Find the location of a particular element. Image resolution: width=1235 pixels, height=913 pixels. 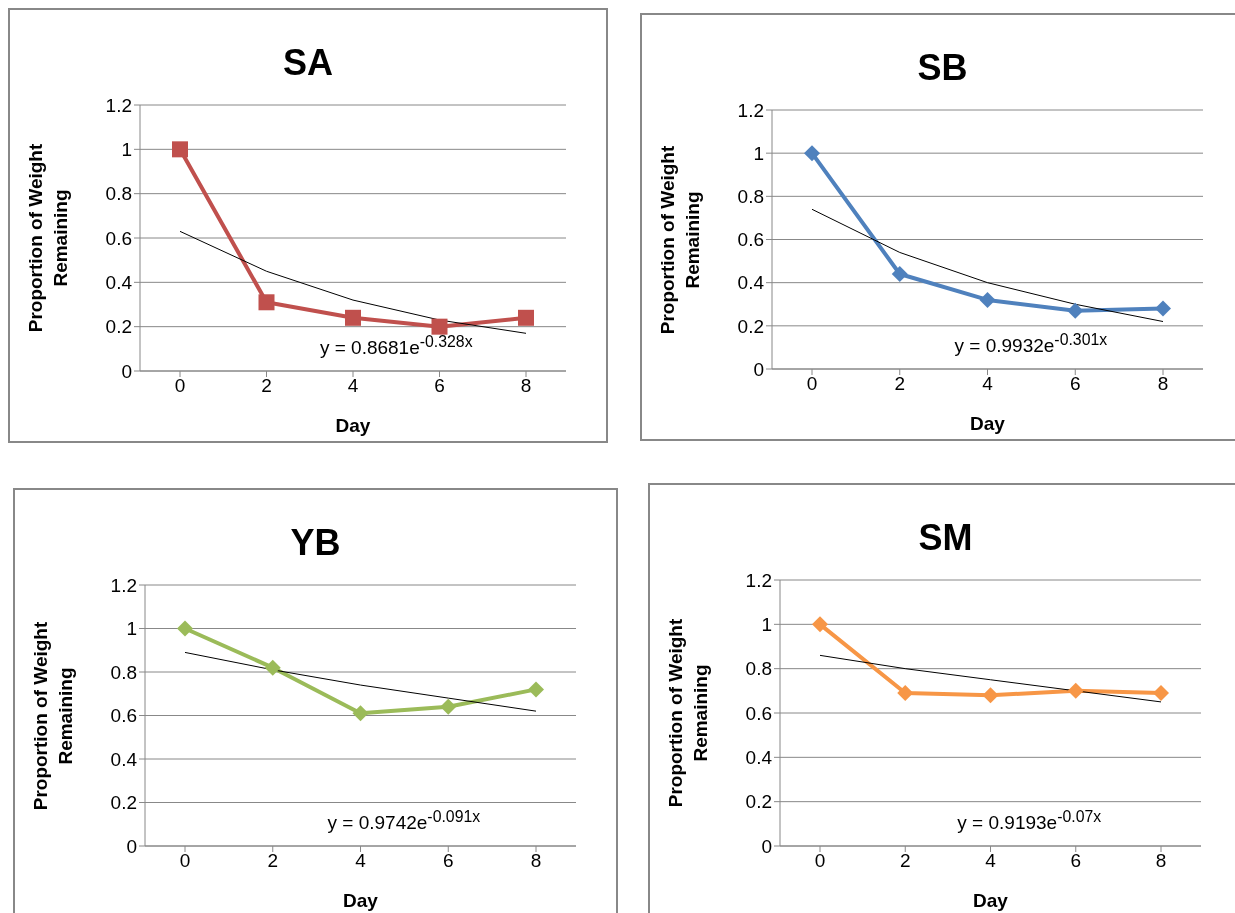

chart-title: SB is located at coordinates (942, 68).